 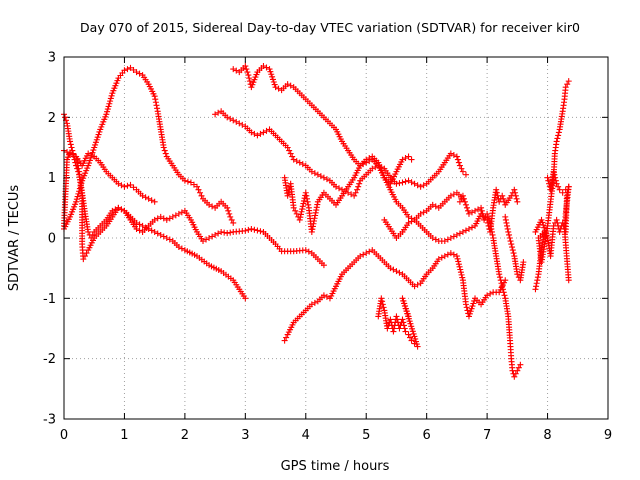 What do you see at coordinates (185, 435) in the screenshot?
I see `x-tick-label: 2` at bounding box center [185, 435].